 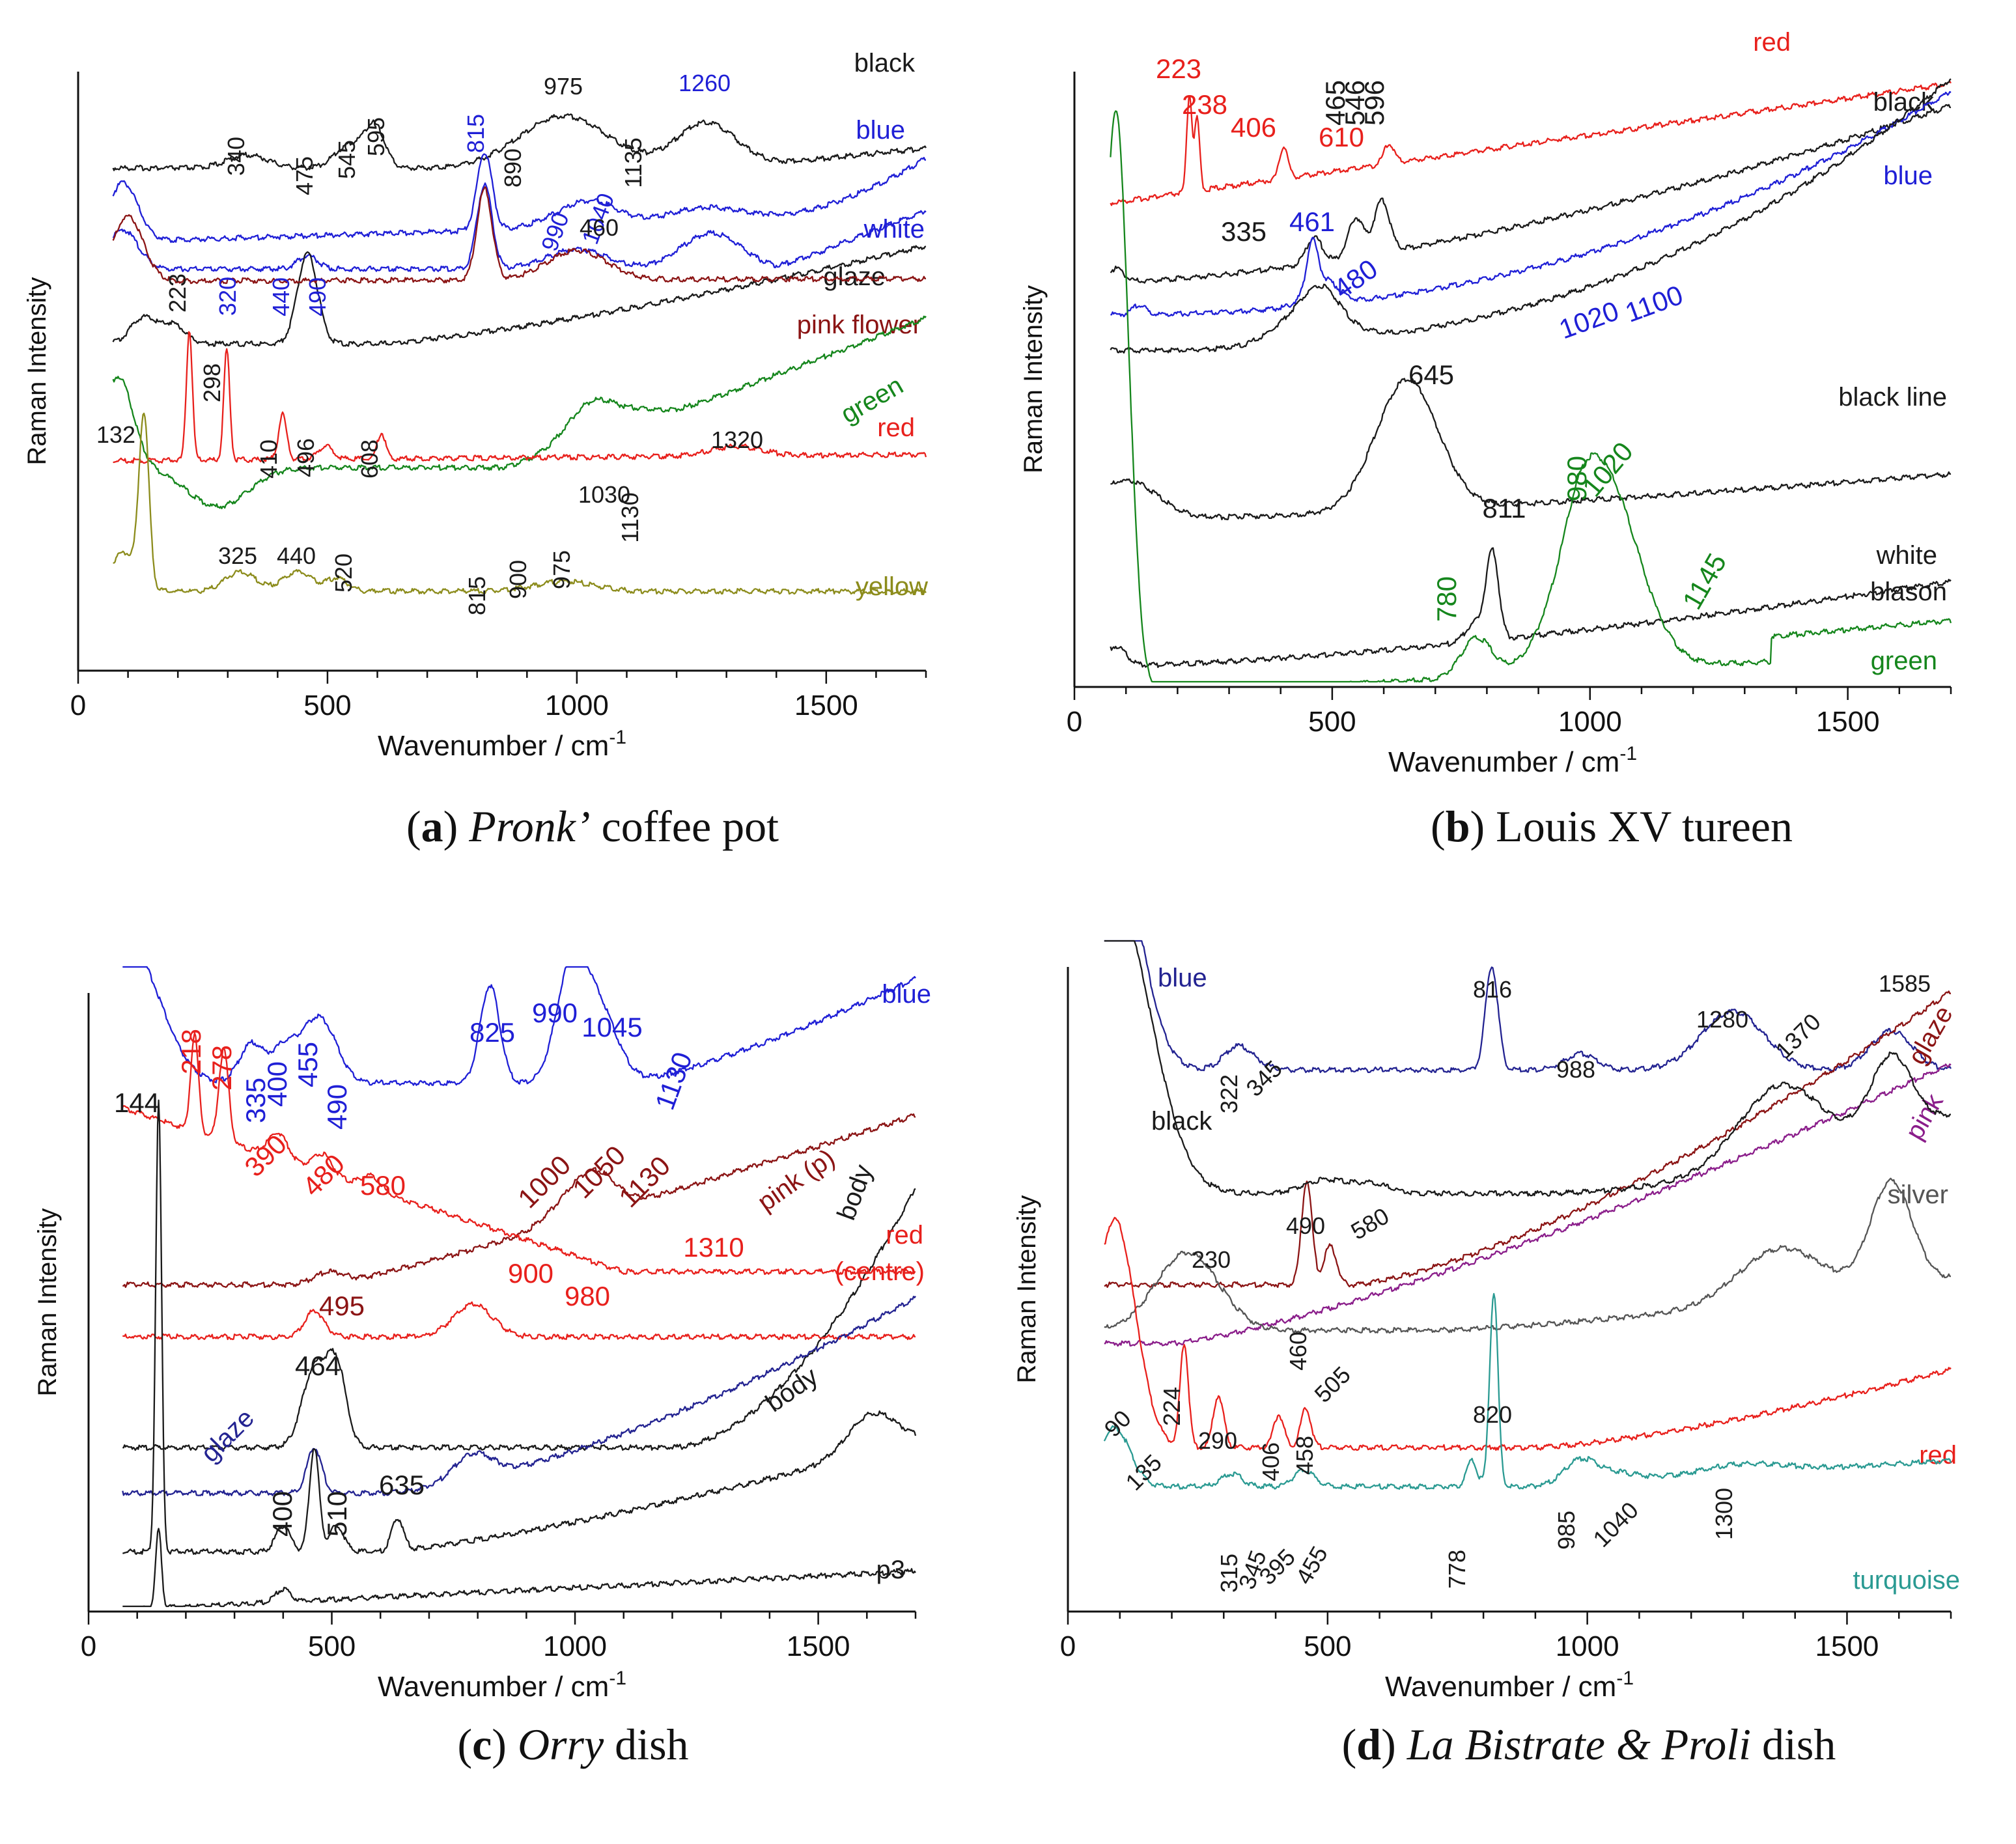 What do you see at coordinates (1905, 983) in the screenshot?
I see `peak-label: 1585` at bounding box center [1905, 983].